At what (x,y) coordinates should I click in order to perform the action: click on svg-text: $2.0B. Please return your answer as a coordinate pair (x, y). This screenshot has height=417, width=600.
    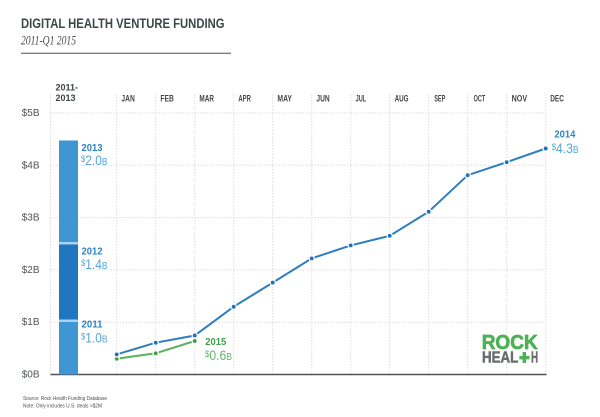
    Looking at the image, I should click on (94, 160).